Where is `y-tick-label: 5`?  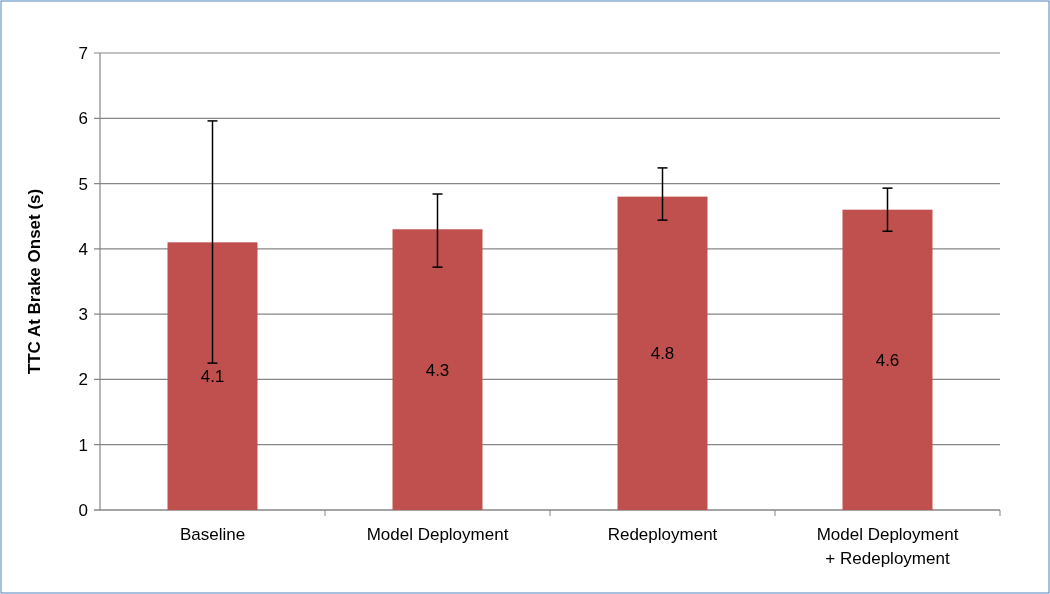 y-tick-label: 5 is located at coordinates (83, 184).